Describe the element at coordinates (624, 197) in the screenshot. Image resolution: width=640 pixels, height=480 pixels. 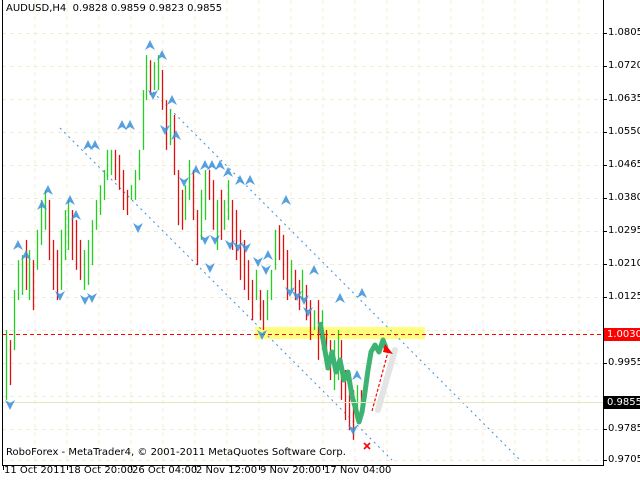
I see `price-tick-label: 1.0380` at that location.